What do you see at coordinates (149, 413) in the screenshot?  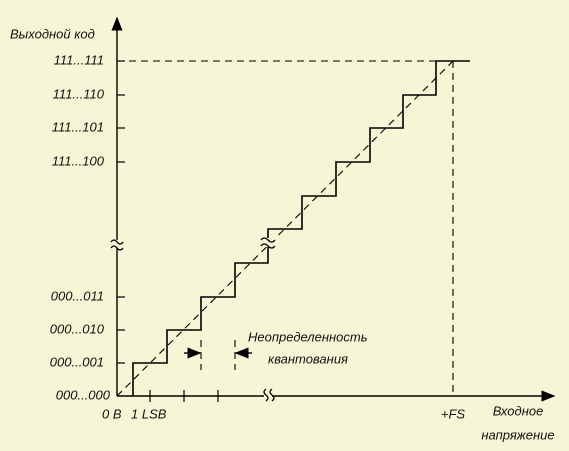 I see `lsb-label: 1 LSB` at bounding box center [149, 413].